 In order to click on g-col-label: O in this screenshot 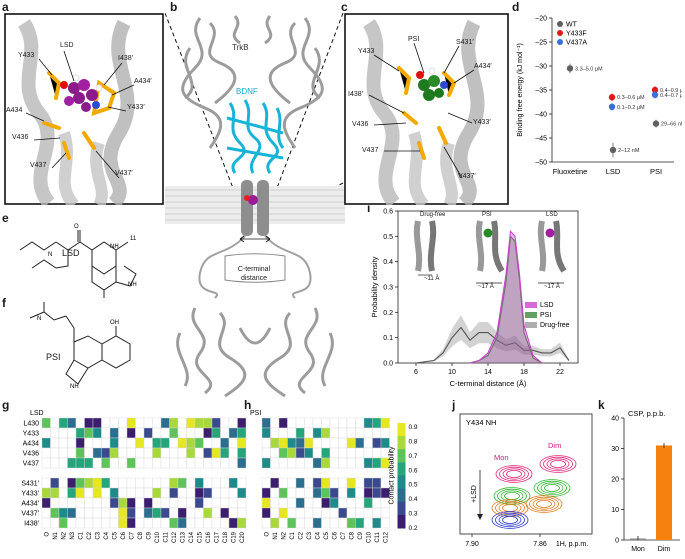, I will do `click(47, 534)`.